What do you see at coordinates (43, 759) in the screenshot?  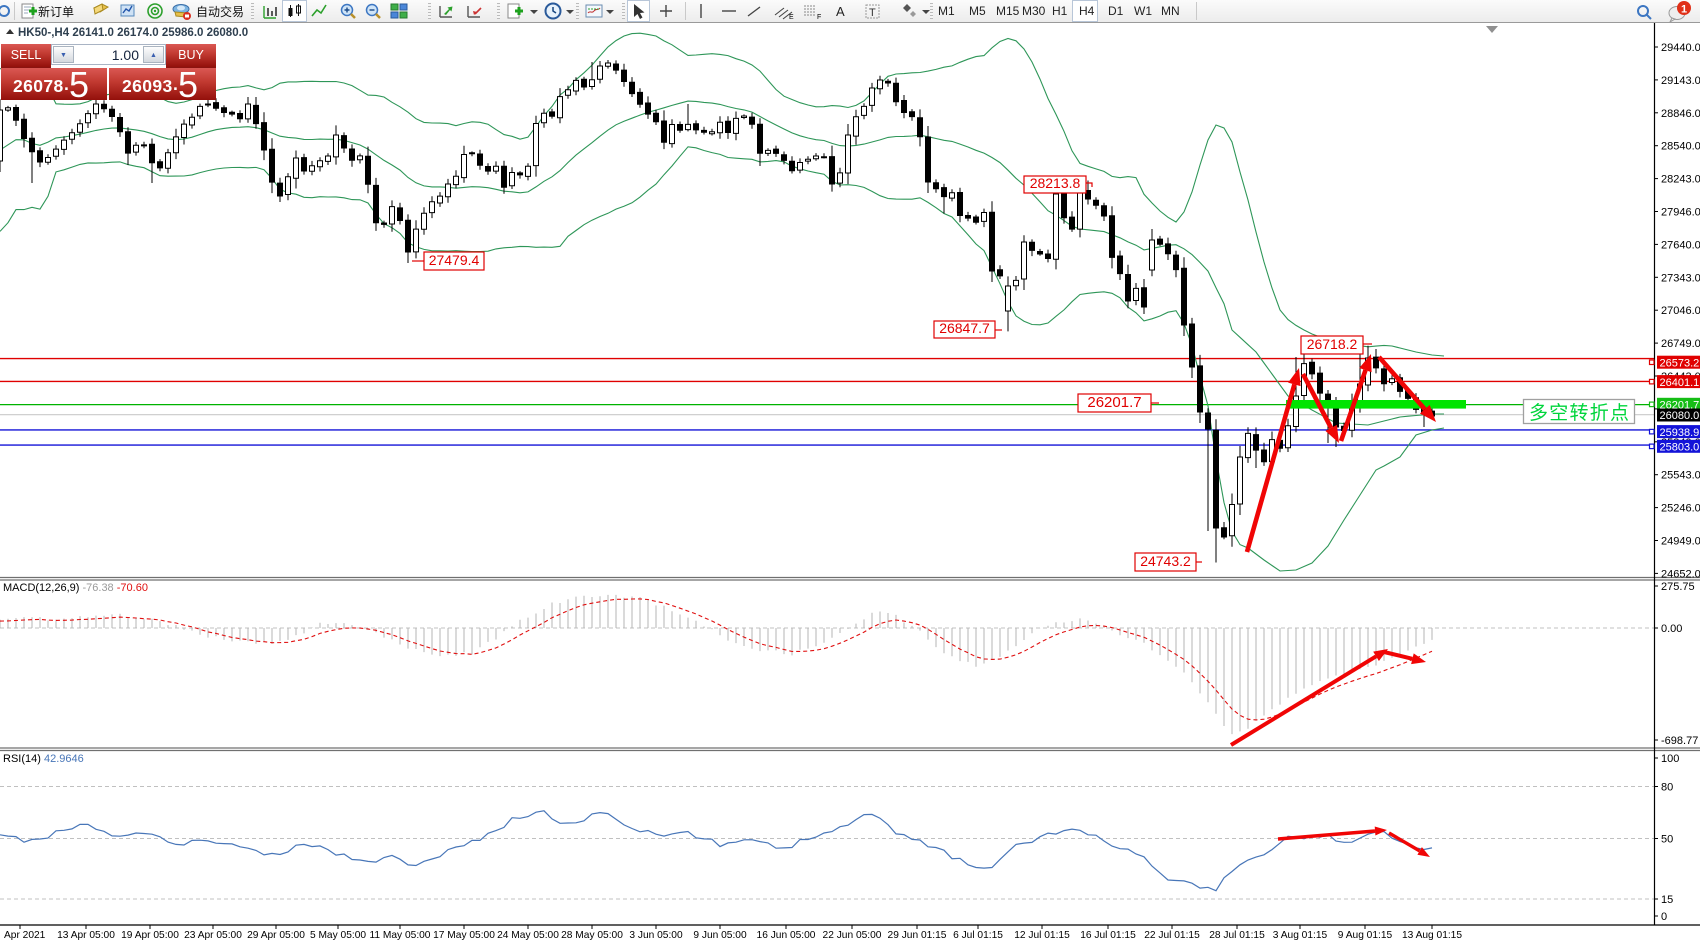 I see `svg-text: RSI(14) 42.9646` at bounding box center [43, 759].